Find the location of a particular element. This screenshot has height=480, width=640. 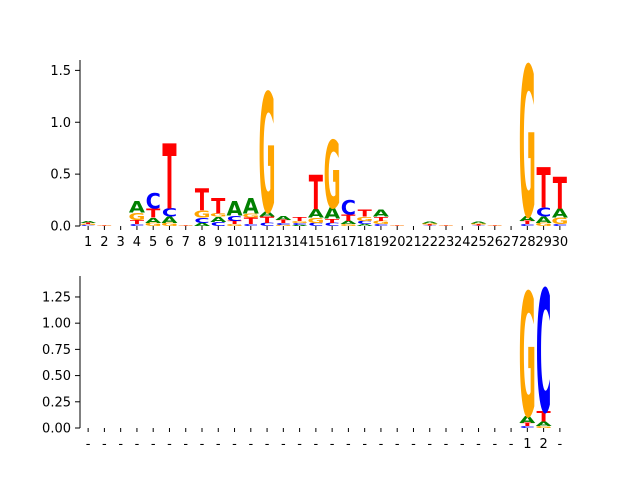

y-tick-label: 1.0 is located at coordinates (60, 123).